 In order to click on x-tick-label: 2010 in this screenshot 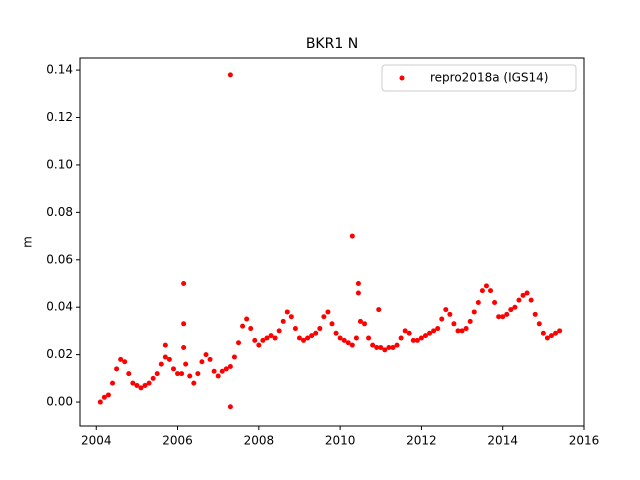, I will do `click(340, 441)`.